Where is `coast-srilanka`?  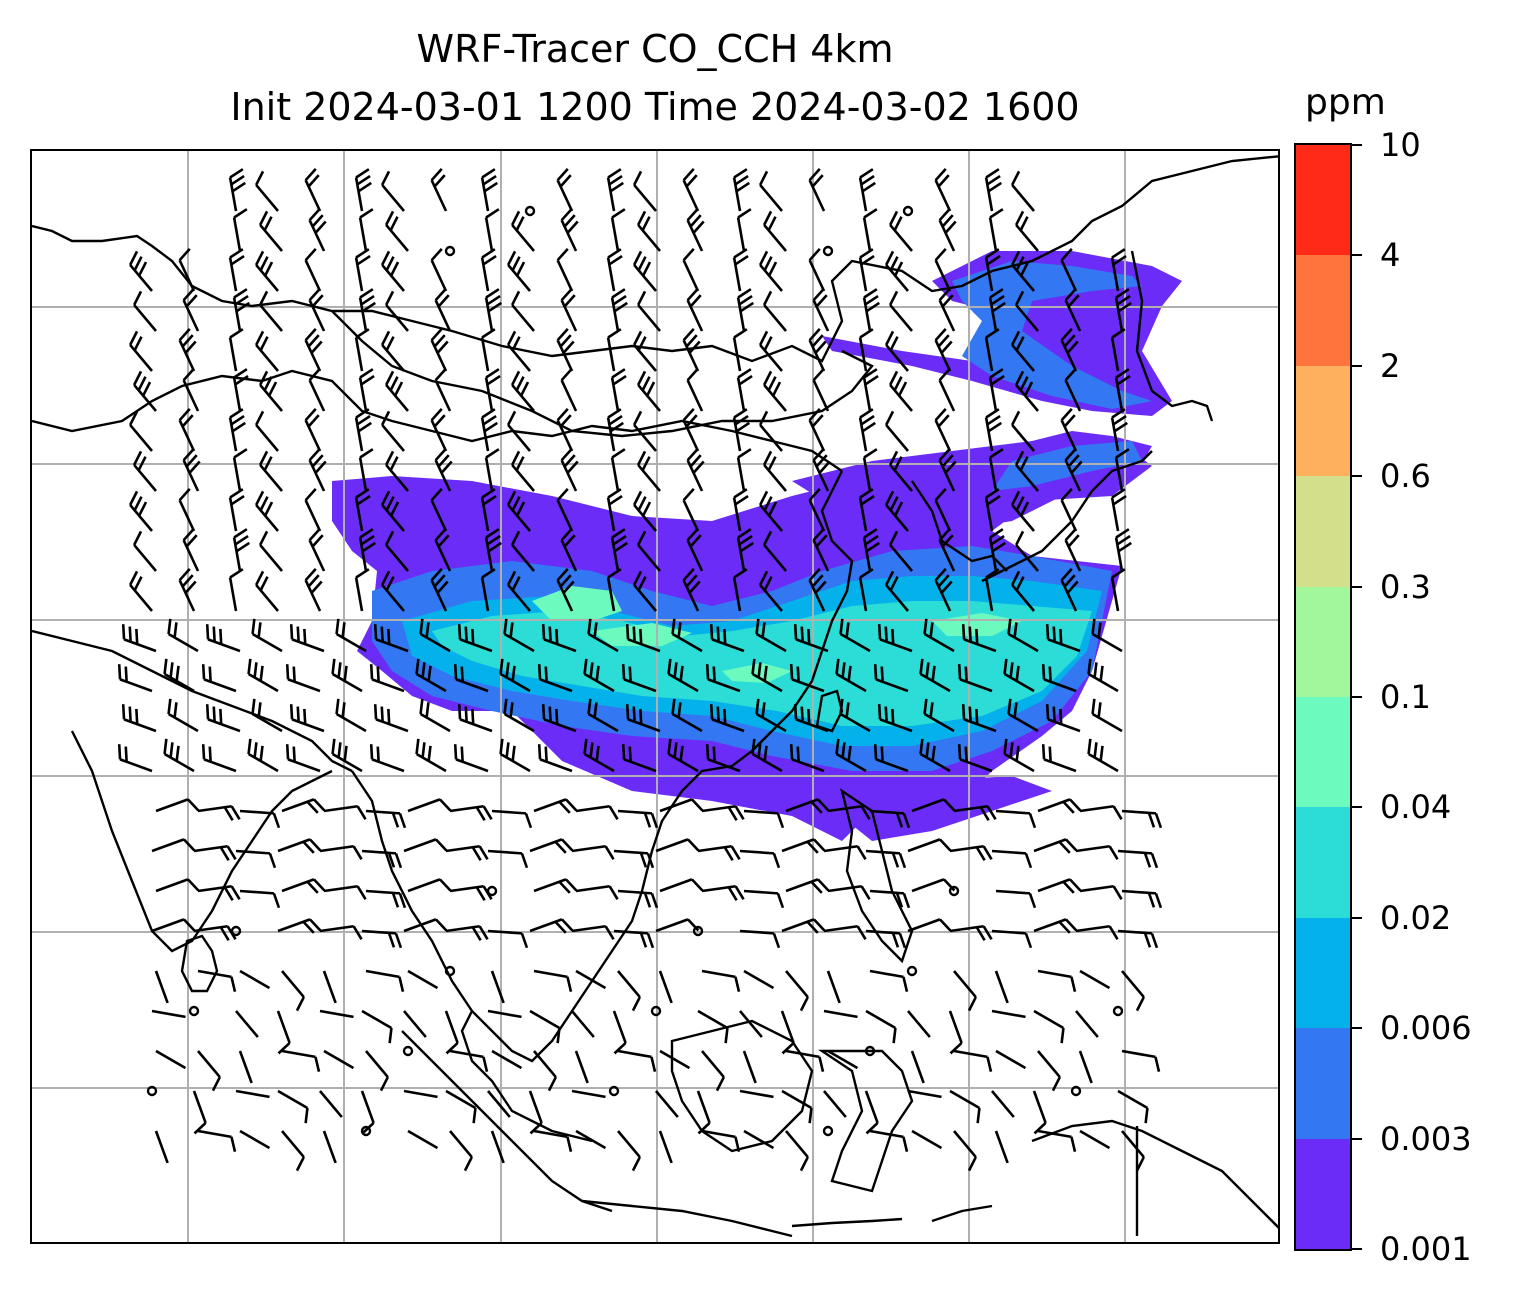 coast-srilanka is located at coordinates (199, 963).